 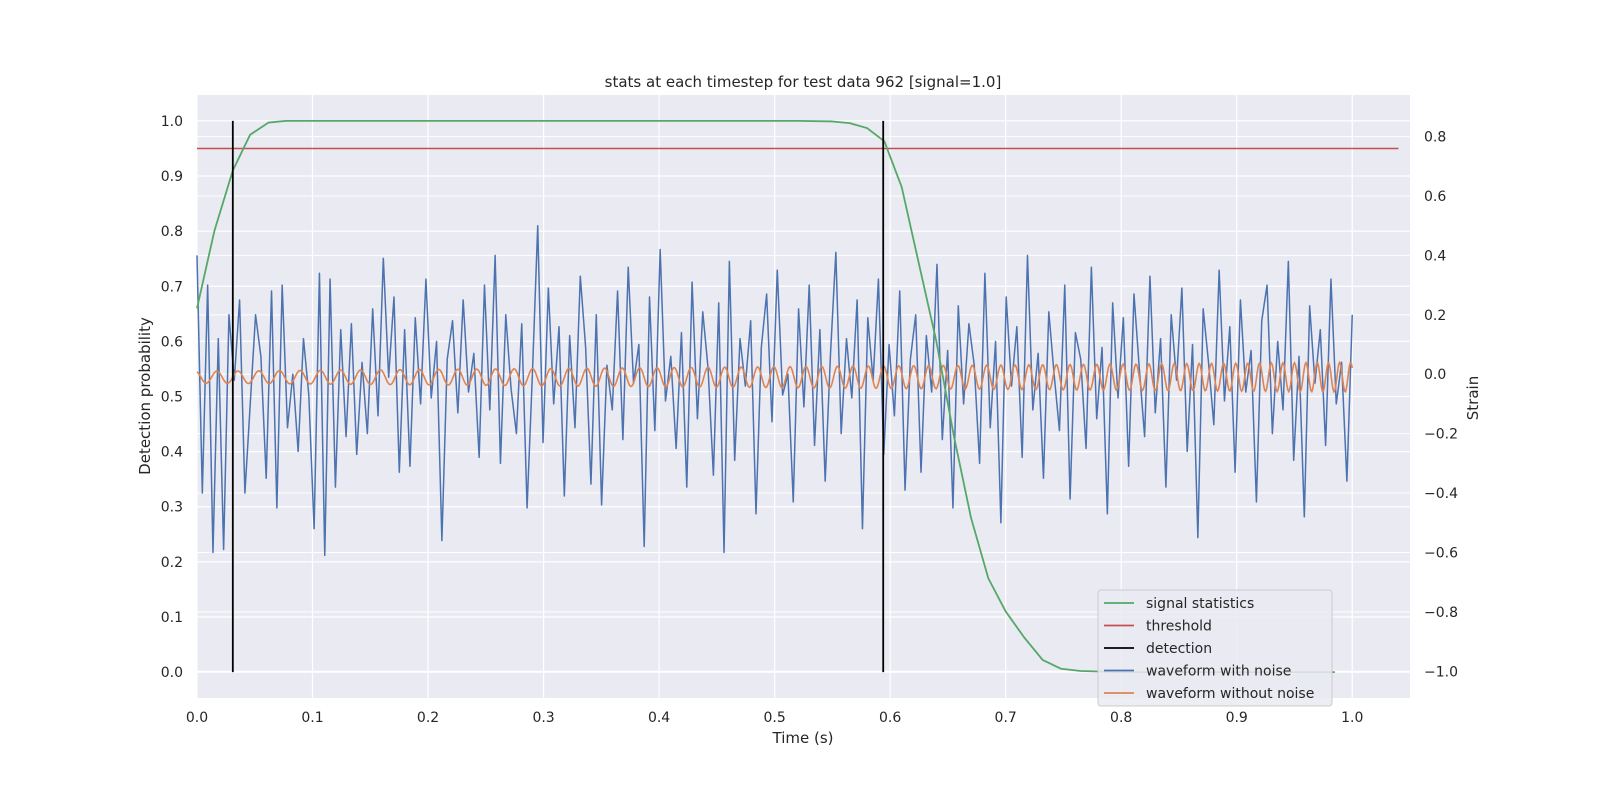 What do you see at coordinates (172, 342) in the screenshot?
I see `left-y-tick-label: 0.6` at bounding box center [172, 342].